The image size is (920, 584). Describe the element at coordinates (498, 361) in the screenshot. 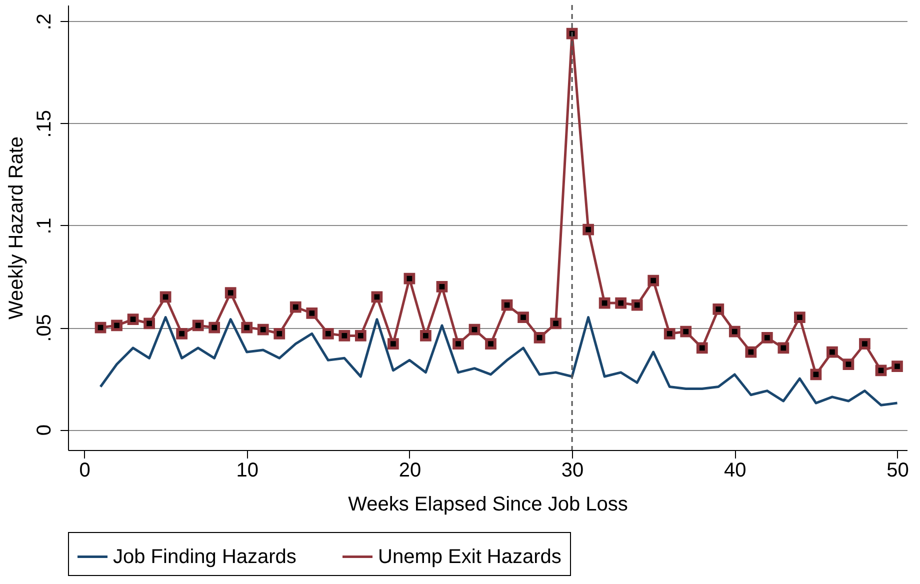

I see `line-series` at that location.